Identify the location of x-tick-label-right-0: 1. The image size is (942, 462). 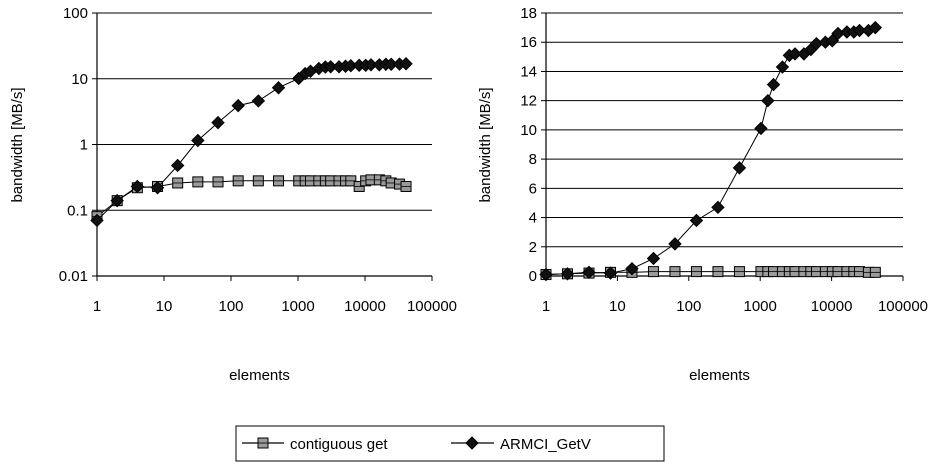
(546, 306).